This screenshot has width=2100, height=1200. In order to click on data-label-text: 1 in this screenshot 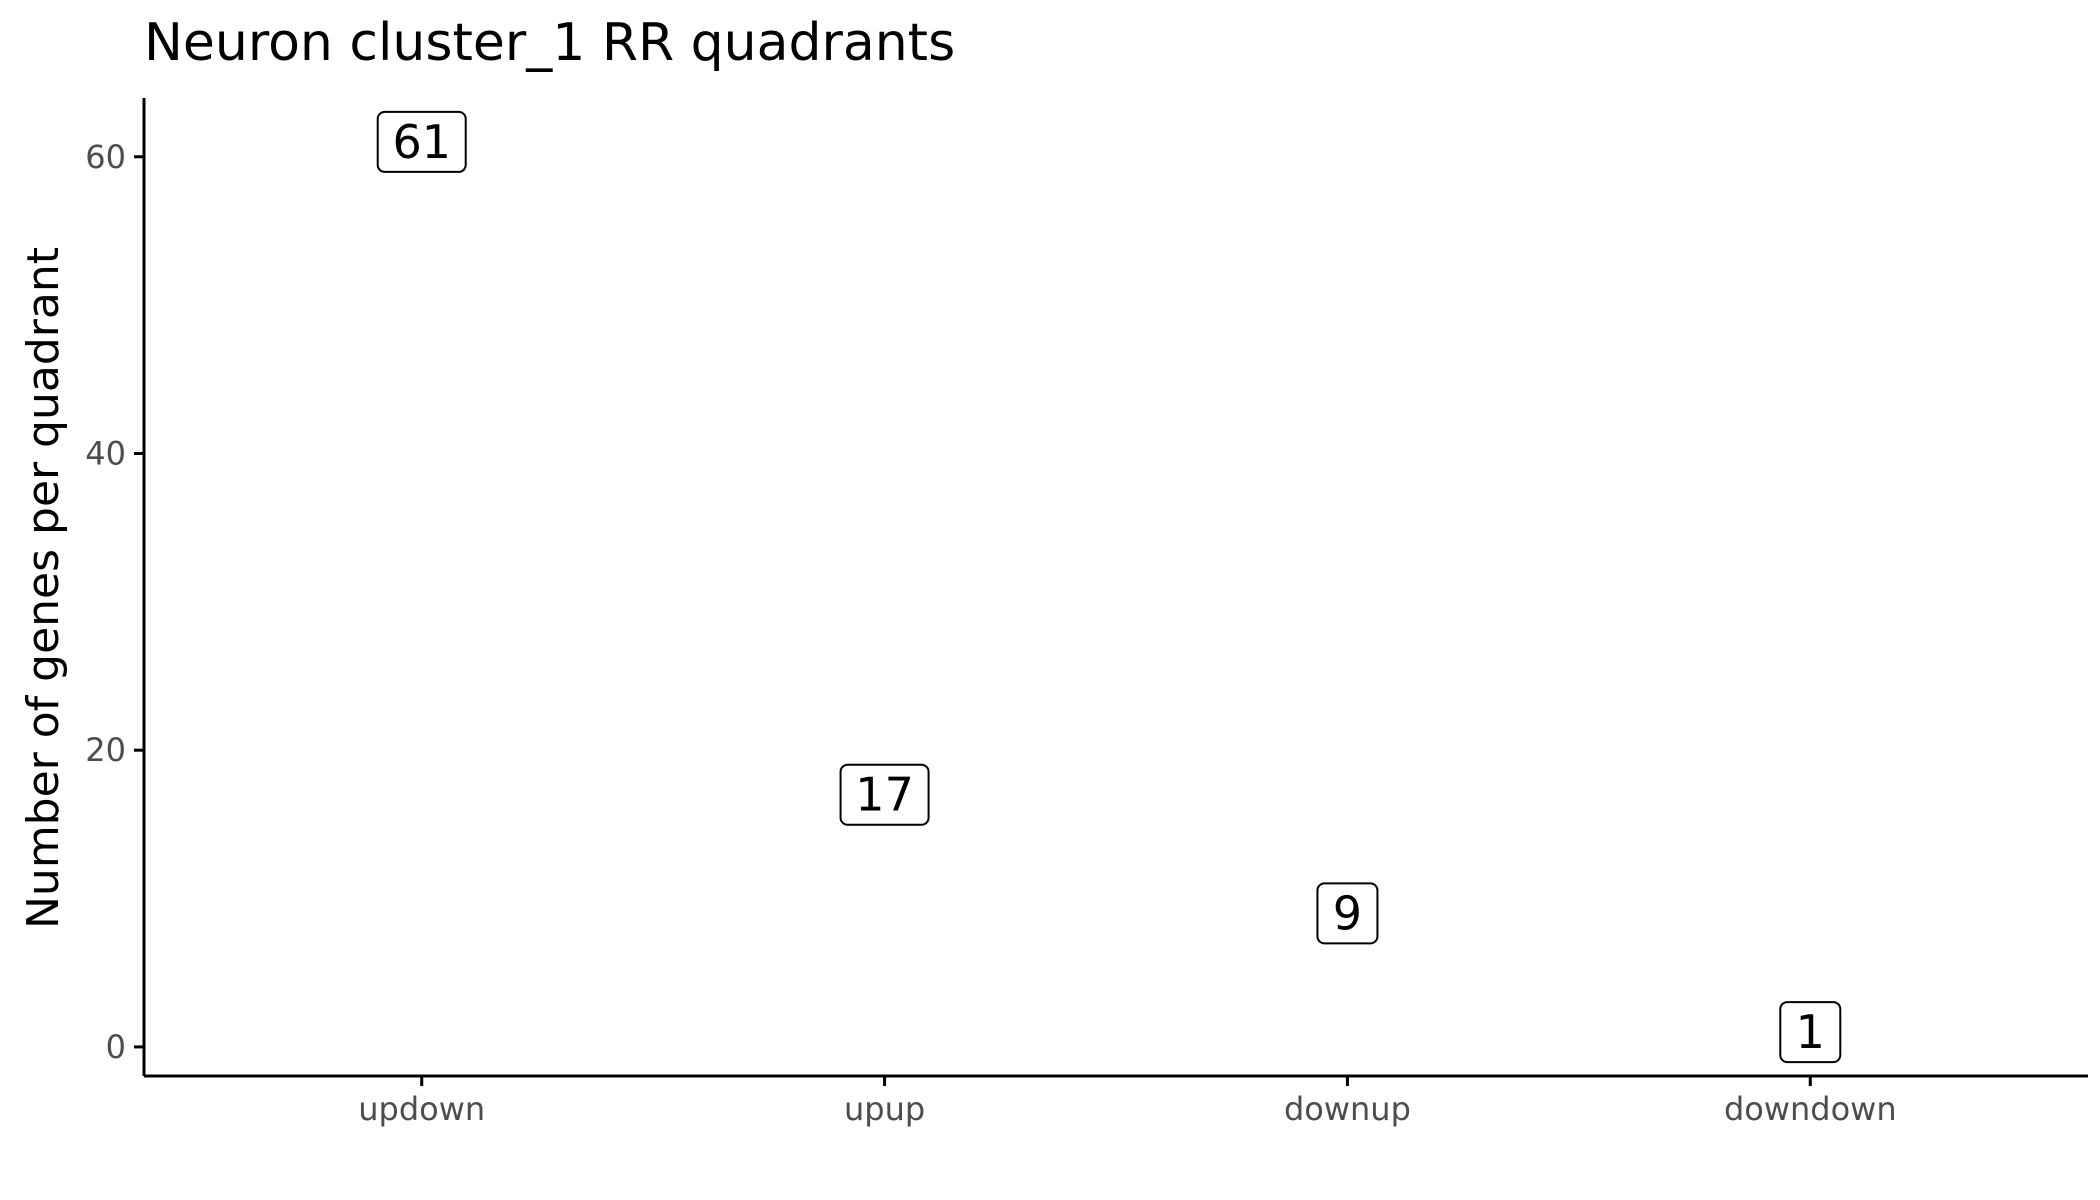, I will do `click(1810, 1032)`.